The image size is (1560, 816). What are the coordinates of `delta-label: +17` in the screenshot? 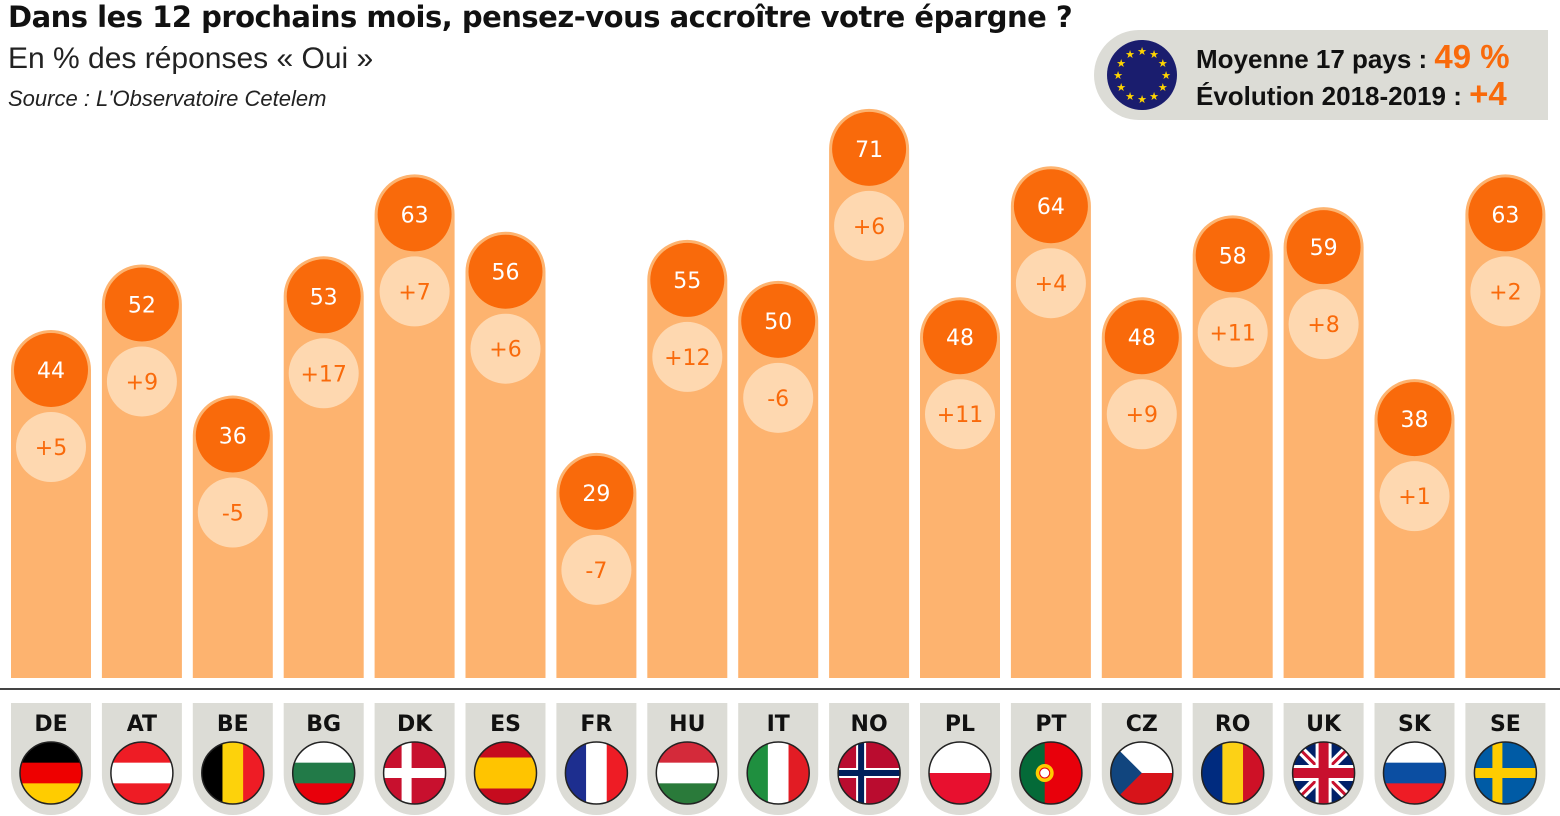 It's located at (323, 374).